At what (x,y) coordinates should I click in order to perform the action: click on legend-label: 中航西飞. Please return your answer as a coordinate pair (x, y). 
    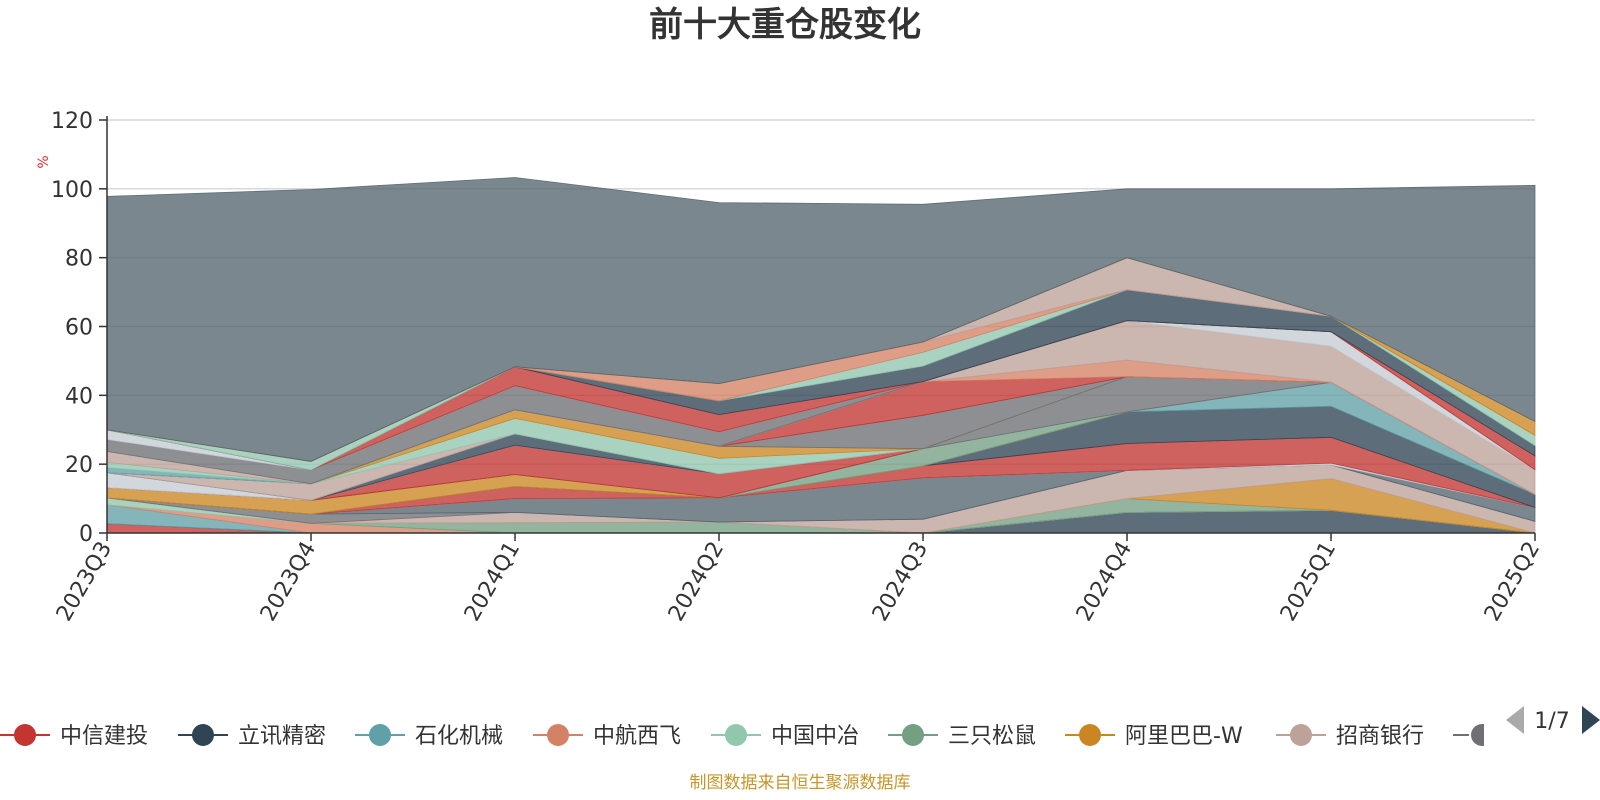
    Looking at the image, I should click on (637, 736).